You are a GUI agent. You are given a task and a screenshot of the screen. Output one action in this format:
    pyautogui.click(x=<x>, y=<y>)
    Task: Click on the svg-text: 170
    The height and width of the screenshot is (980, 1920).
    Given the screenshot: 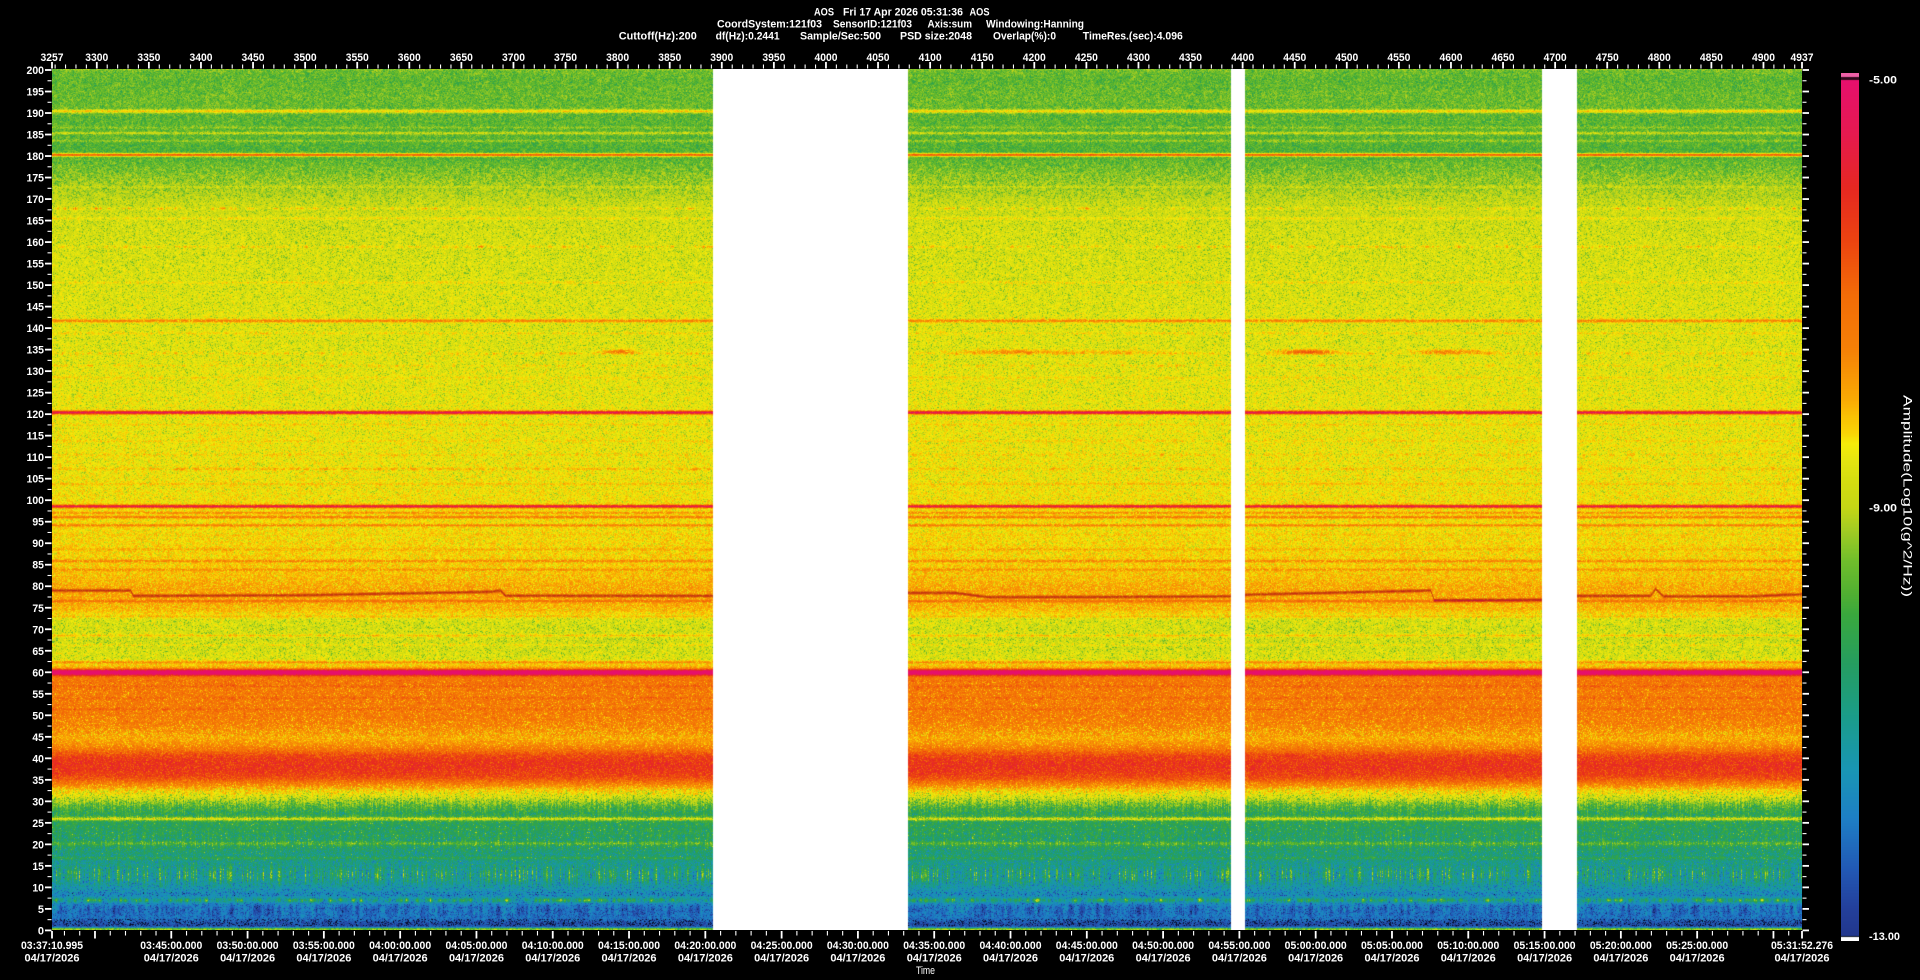 What is the action you would take?
    pyautogui.click(x=36, y=200)
    